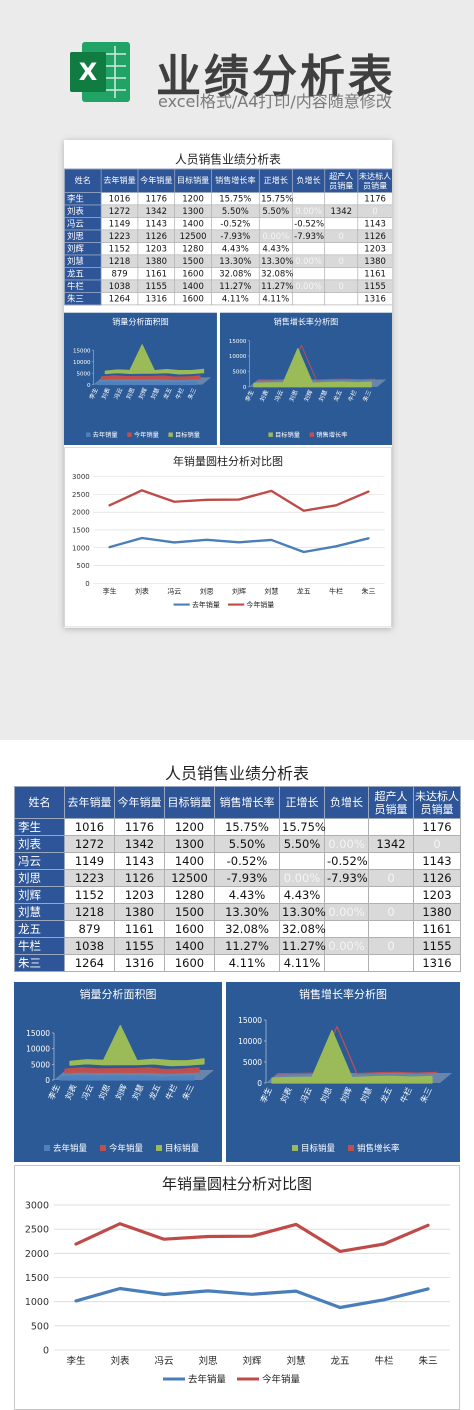 This screenshot has height=1410, width=474. I want to click on table-cell: 1316, so click(139, 963).